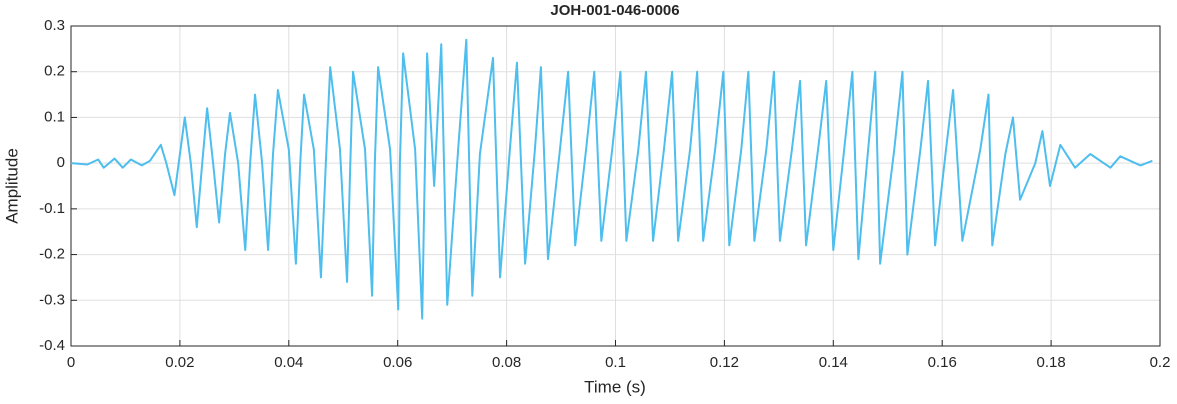 Image resolution: width=1177 pixels, height=404 pixels. Describe the element at coordinates (288, 362) in the screenshot. I see `x-tick-label: 0.04` at that location.